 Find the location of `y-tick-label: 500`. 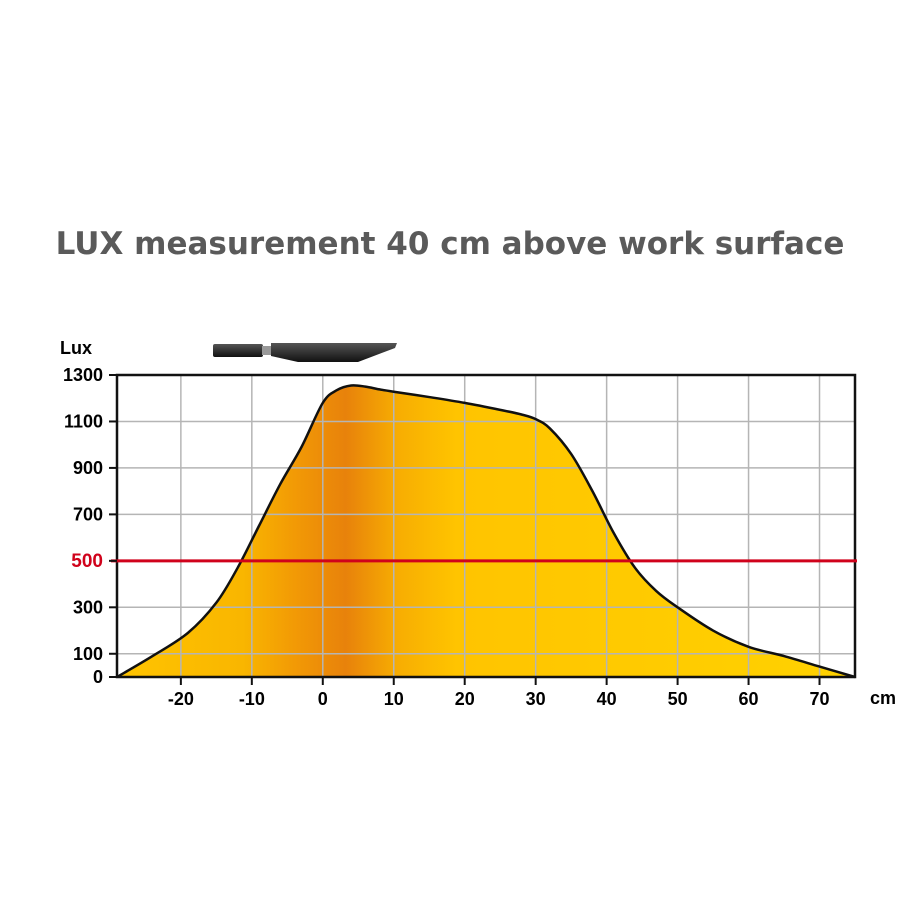

y-tick-label: 500 is located at coordinates (87, 561).